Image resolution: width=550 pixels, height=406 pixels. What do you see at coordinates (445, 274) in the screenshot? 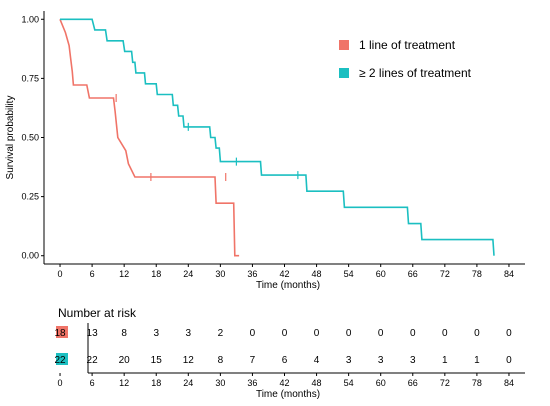
I see `x-tick-label: 72` at bounding box center [445, 274].